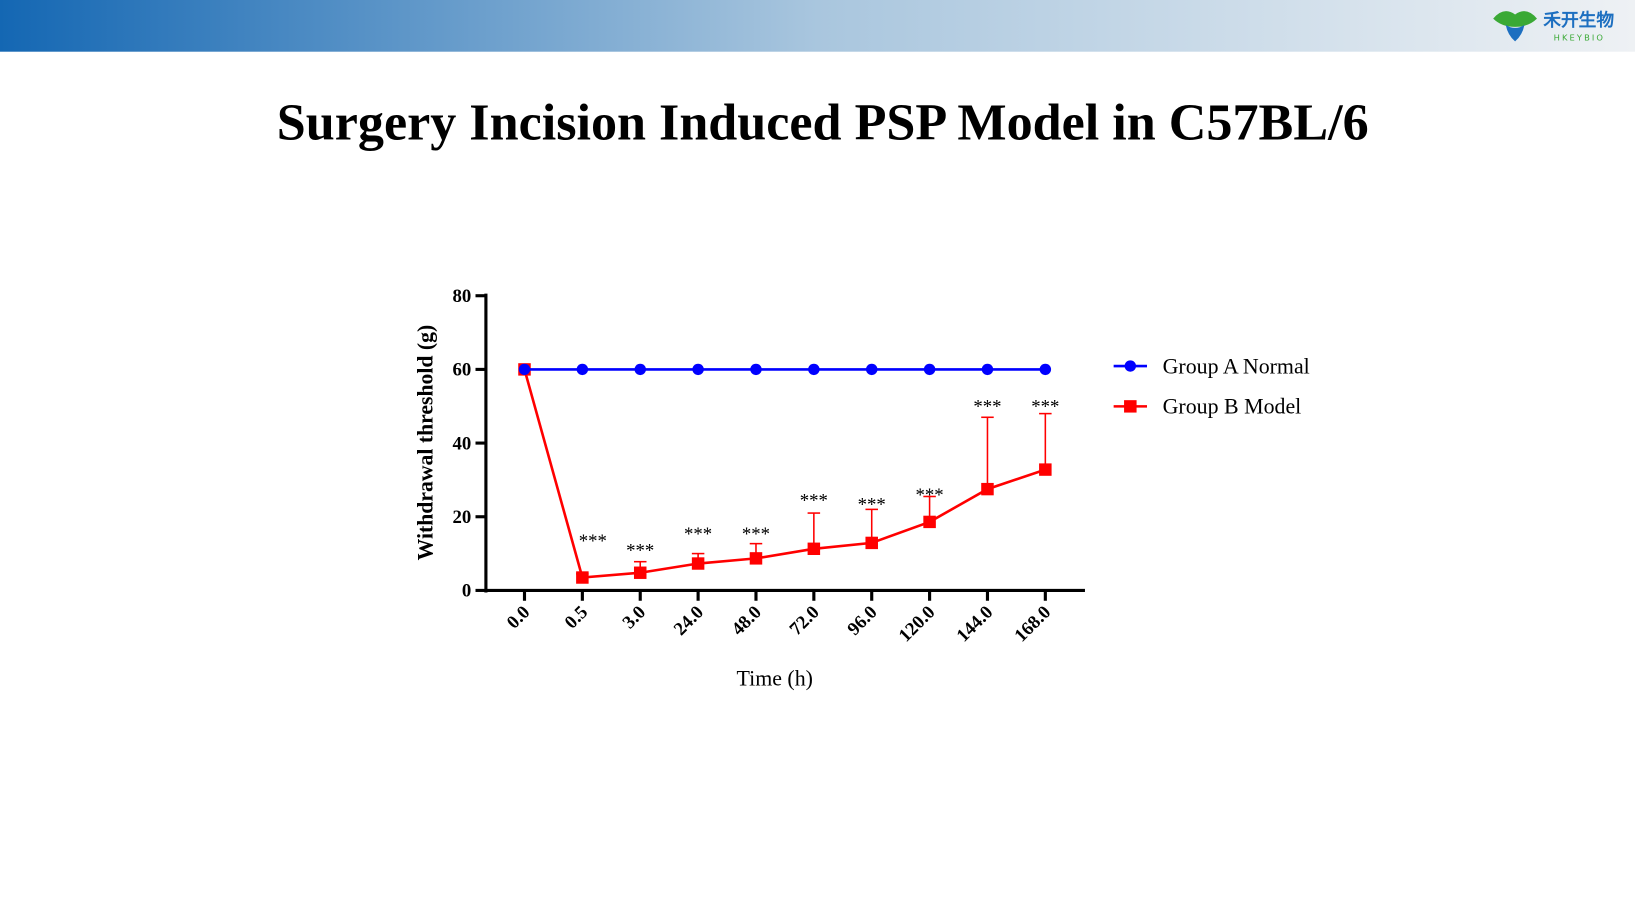 This screenshot has width=1635, height=912. Describe the element at coordinates (1515, 19) in the screenshot. I see `logo-leaf-icon` at that location.